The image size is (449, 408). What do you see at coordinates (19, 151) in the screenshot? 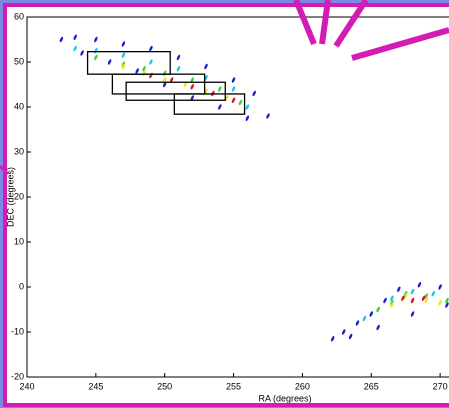
I see `y-tick-label: 30` at bounding box center [19, 151].